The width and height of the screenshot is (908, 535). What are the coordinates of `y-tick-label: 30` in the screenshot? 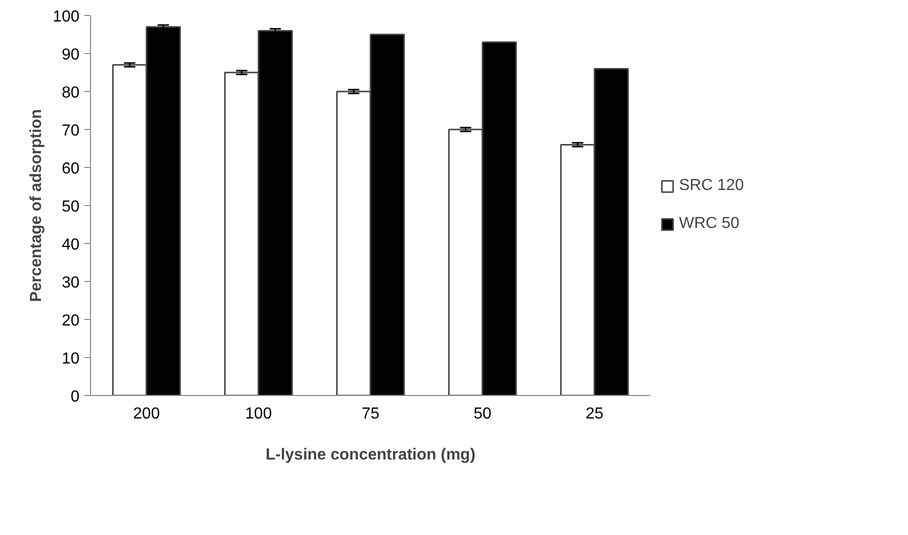 It's located at (71, 283).